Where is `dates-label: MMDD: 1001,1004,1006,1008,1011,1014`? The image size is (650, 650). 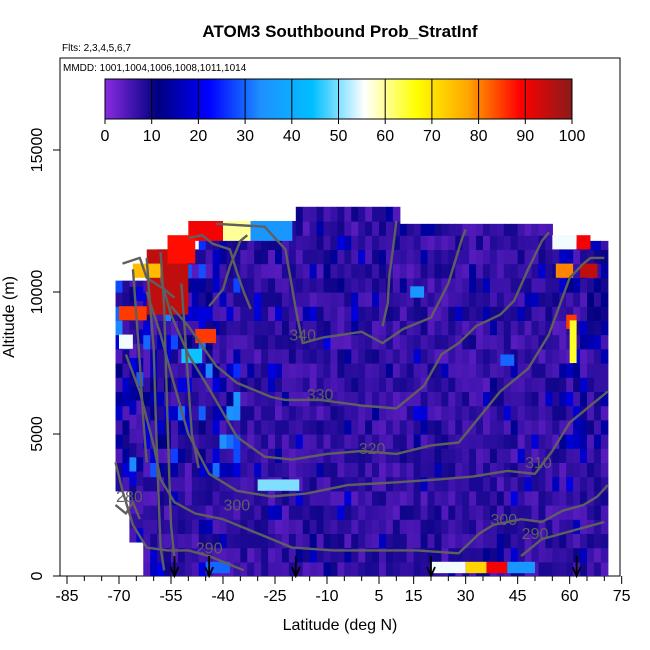 dates-label: MMDD: 1001,1004,1006,1008,1011,1014 is located at coordinates (155, 68).